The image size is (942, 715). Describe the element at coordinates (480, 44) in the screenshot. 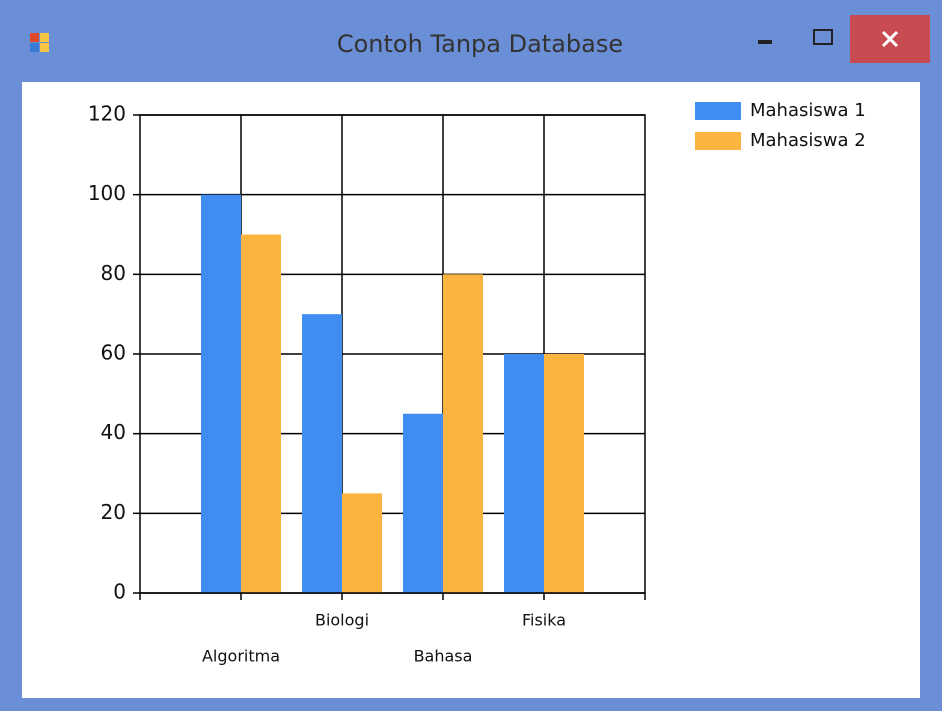

I see `window-title: Contoh Tanpa Database` at that location.